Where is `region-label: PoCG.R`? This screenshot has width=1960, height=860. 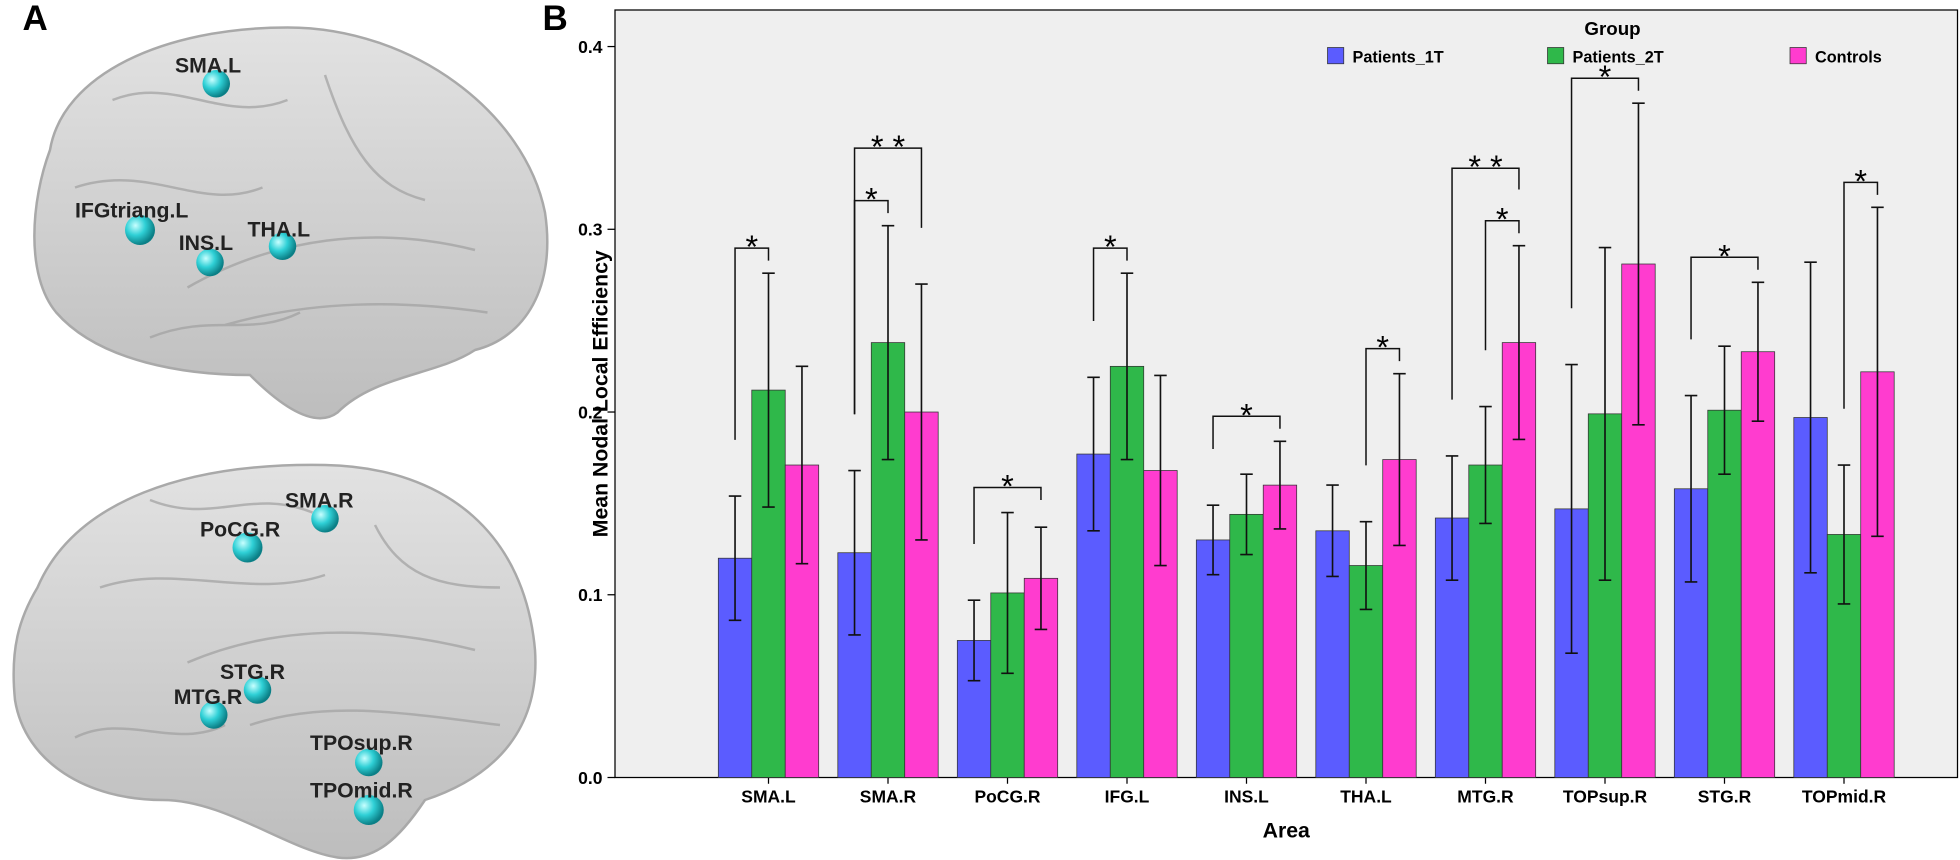 region-label: PoCG.R is located at coordinates (240, 529).